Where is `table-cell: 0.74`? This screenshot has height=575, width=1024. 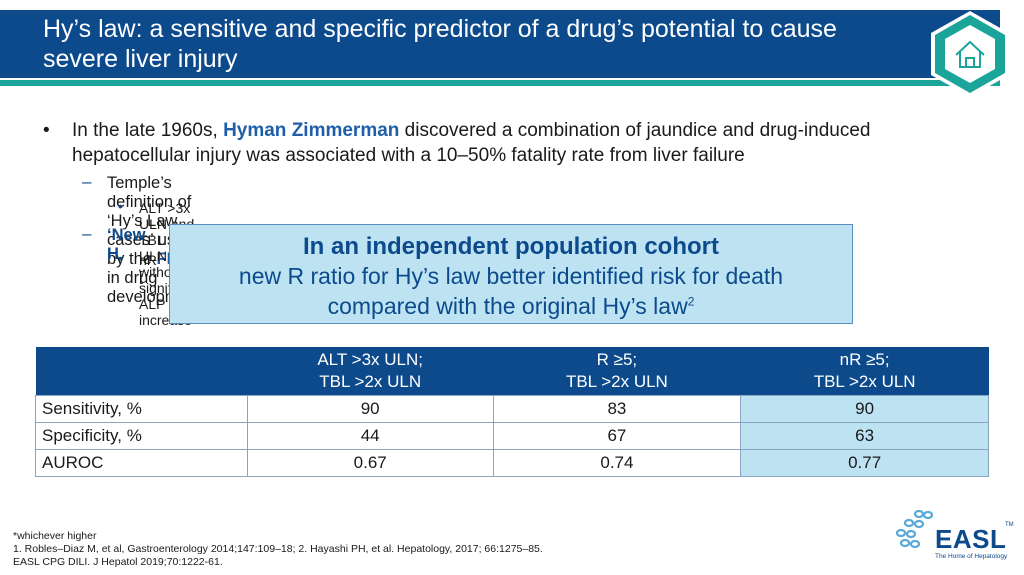
table-cell: 0.74 is located at coordinates (617, 463).